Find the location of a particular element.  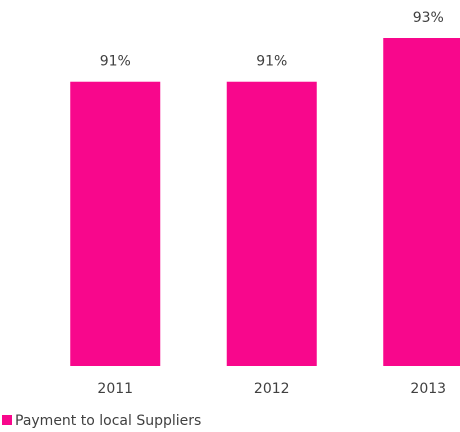

x-tick-label: 2011 is located at coordinates (115, 389).